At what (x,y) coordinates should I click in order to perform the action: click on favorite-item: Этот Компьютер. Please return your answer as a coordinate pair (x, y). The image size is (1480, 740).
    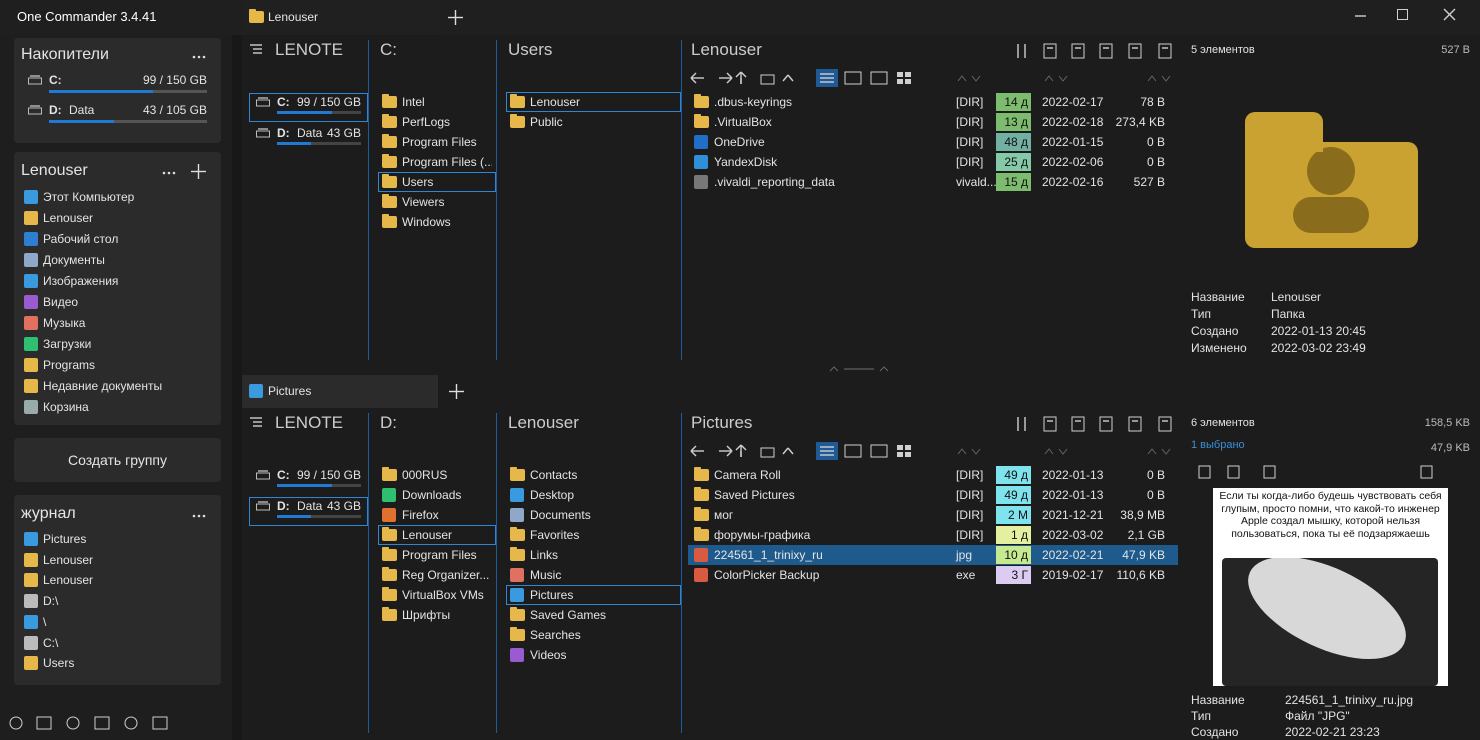
    Looking at the image, I should click on (89, 197).